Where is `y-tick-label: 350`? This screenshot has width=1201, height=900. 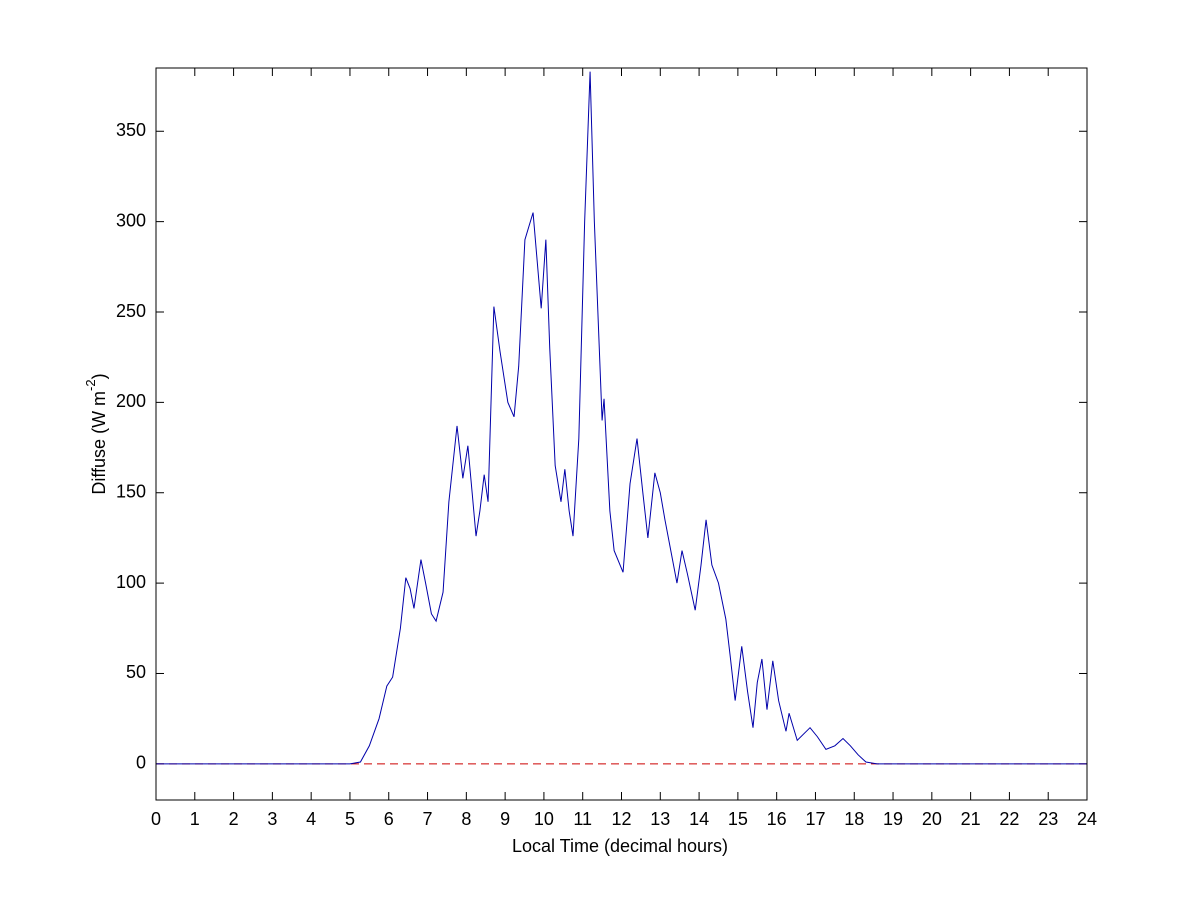 y-tick-label: 350 is located at coordinates (131, 130).